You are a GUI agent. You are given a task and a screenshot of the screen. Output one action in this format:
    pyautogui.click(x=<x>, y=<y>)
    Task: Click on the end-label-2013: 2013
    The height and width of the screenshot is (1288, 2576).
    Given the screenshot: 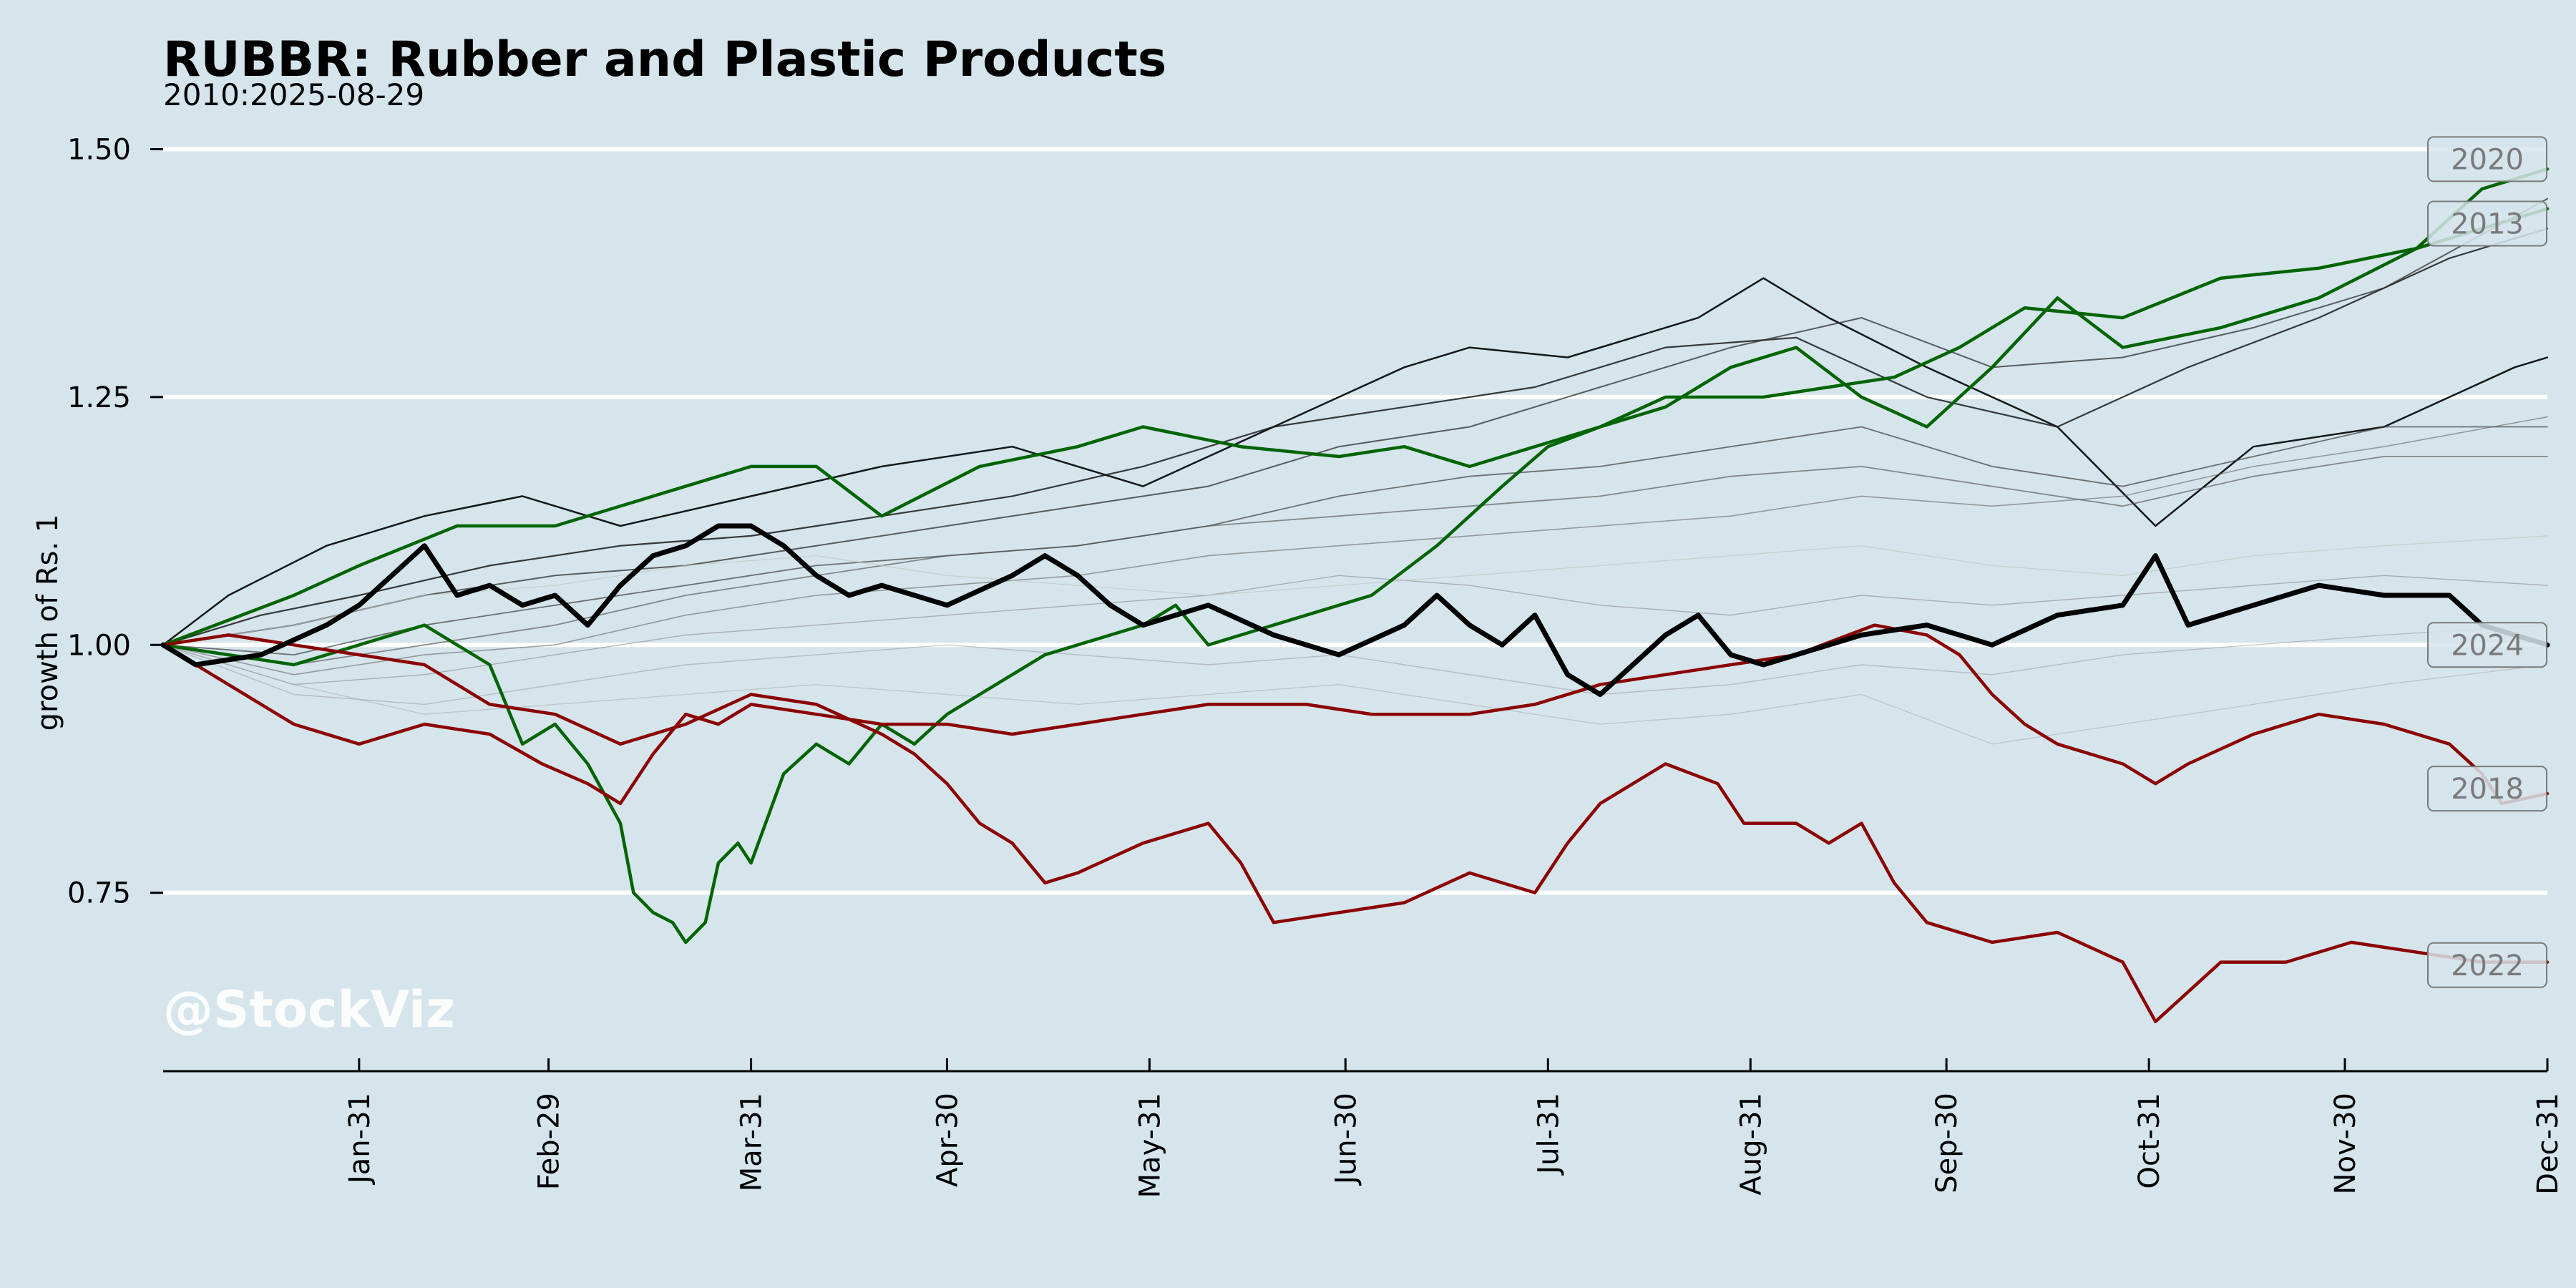 What is the action you would take?
    pyautogui.click(x=2487, y=224)
    